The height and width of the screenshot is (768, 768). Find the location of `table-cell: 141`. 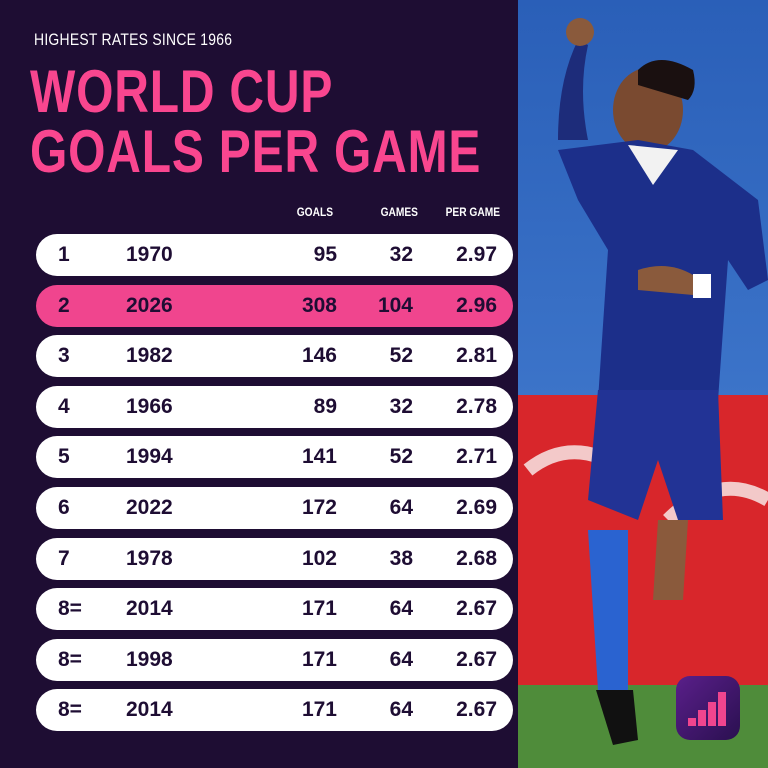

table-cell: 141 is located at coordinates (319, 457).